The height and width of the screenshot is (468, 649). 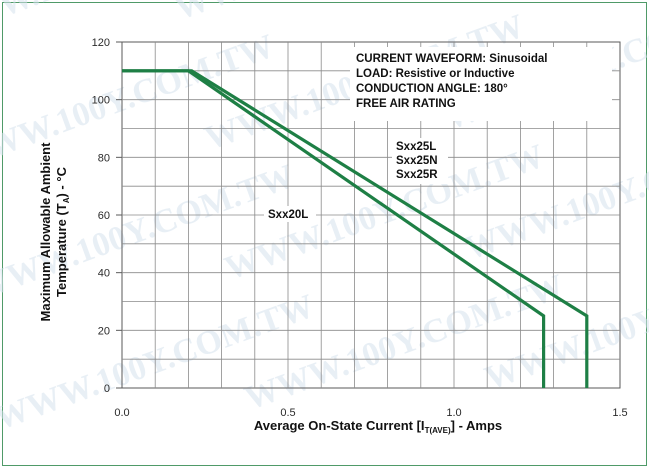 What do you see at coordinates (104, 274) in the screenshot?
I see `y-tick-label: 40` at bounding box center [104, 274].